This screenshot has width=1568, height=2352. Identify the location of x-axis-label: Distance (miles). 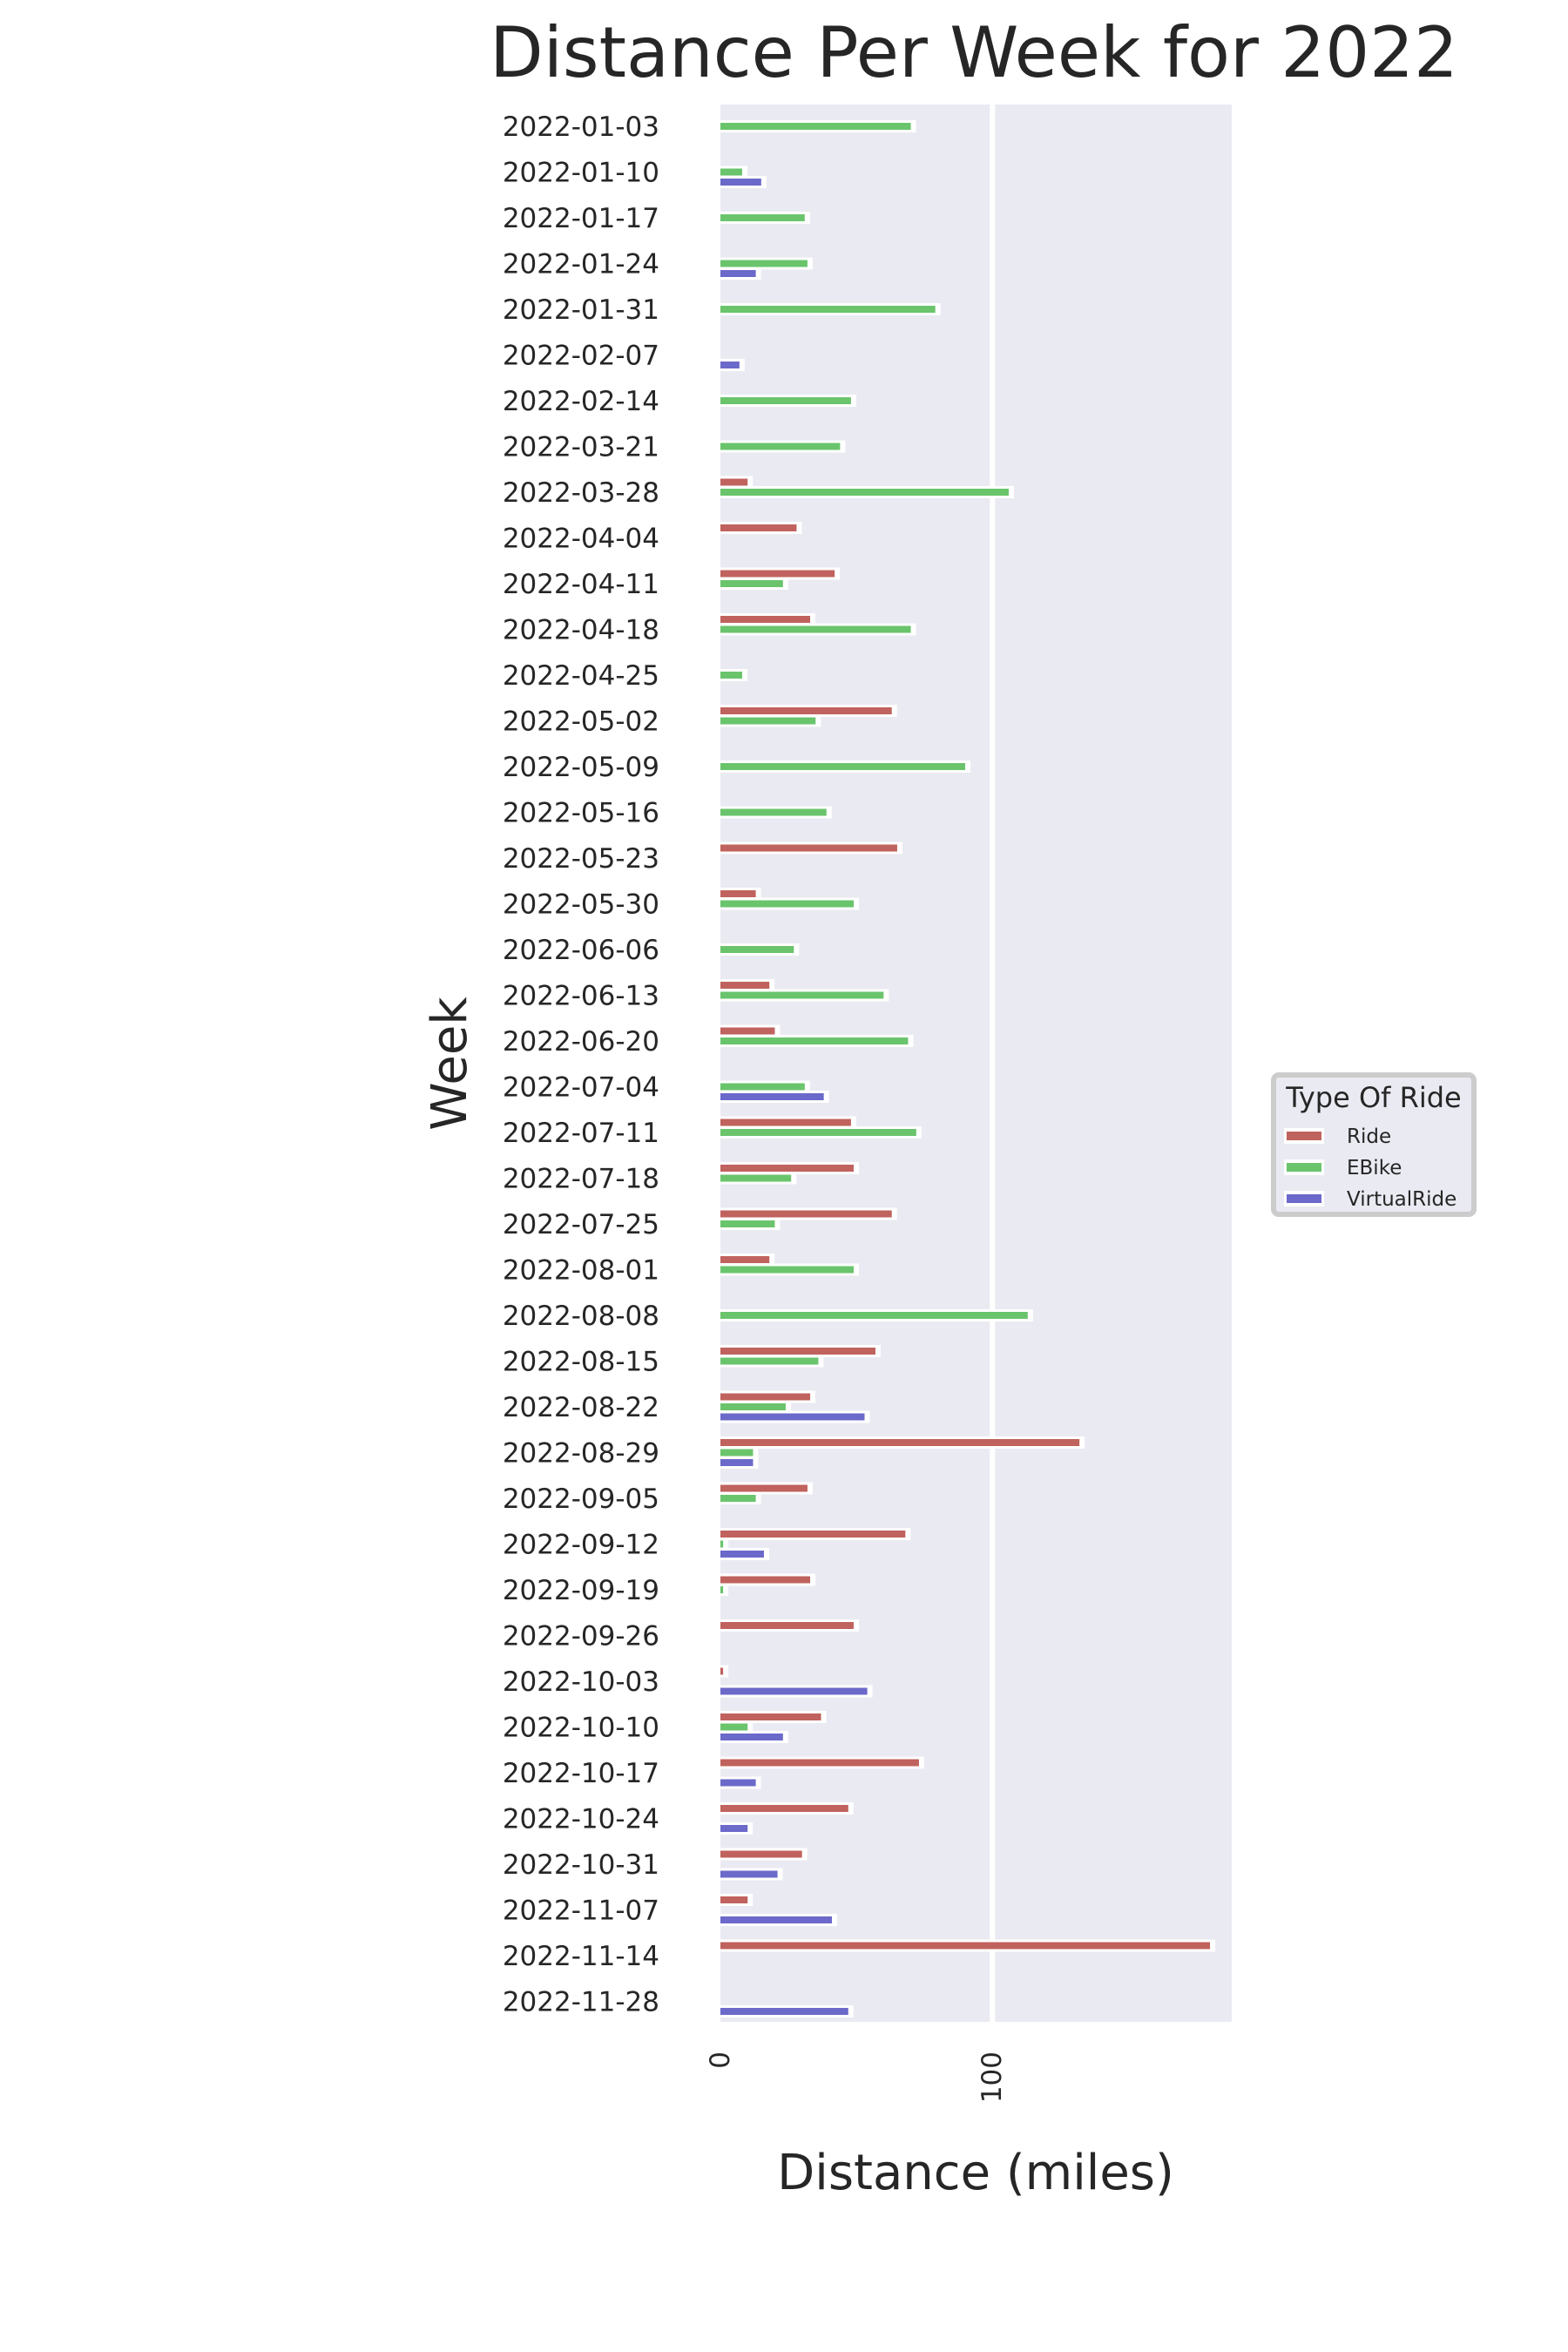
(975, 2173).